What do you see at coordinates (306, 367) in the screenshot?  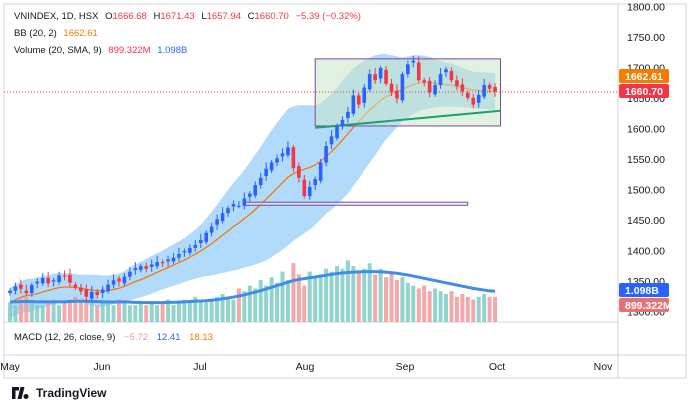 I see `time-axis: May Jun Jul Aug Sep Oct Nov` at bounding box center [306, 367].